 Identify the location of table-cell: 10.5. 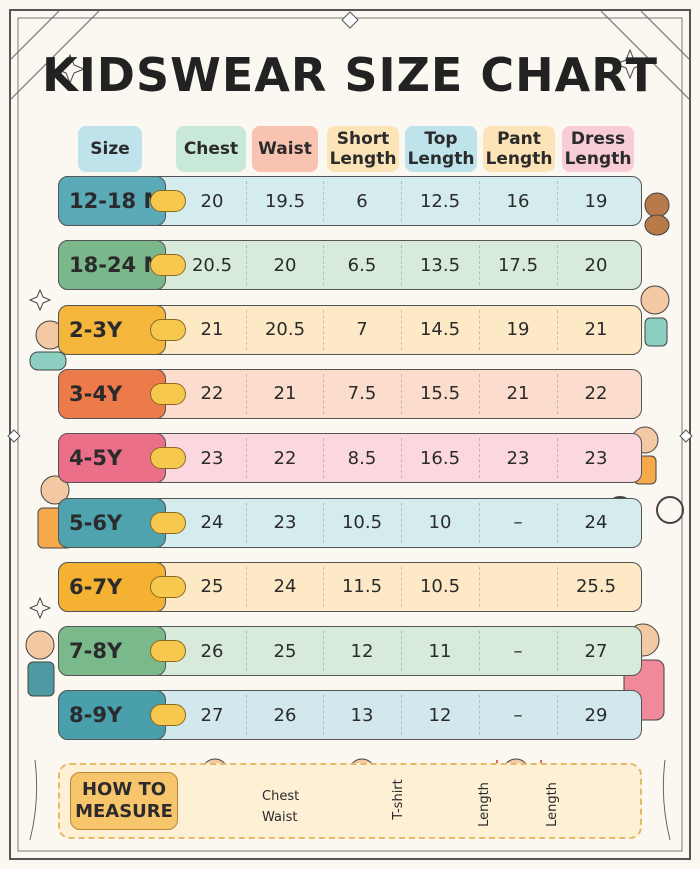
(362, 522).